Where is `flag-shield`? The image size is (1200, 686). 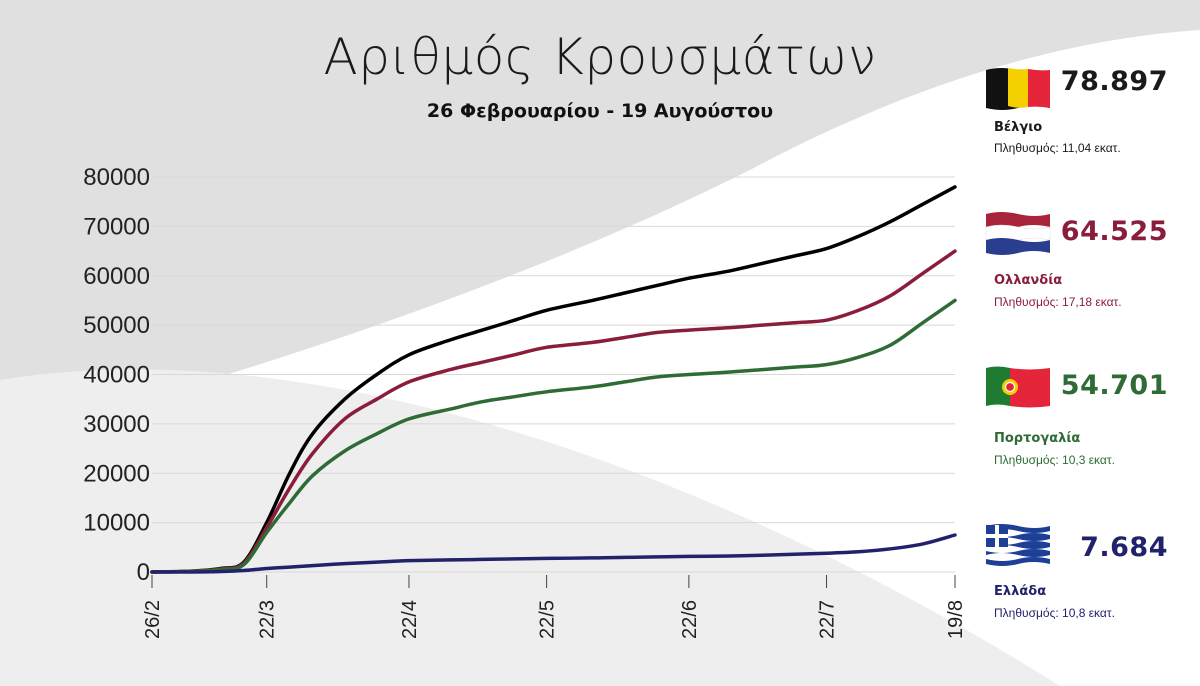 flag-shield is located at coordinates (1010, 387).